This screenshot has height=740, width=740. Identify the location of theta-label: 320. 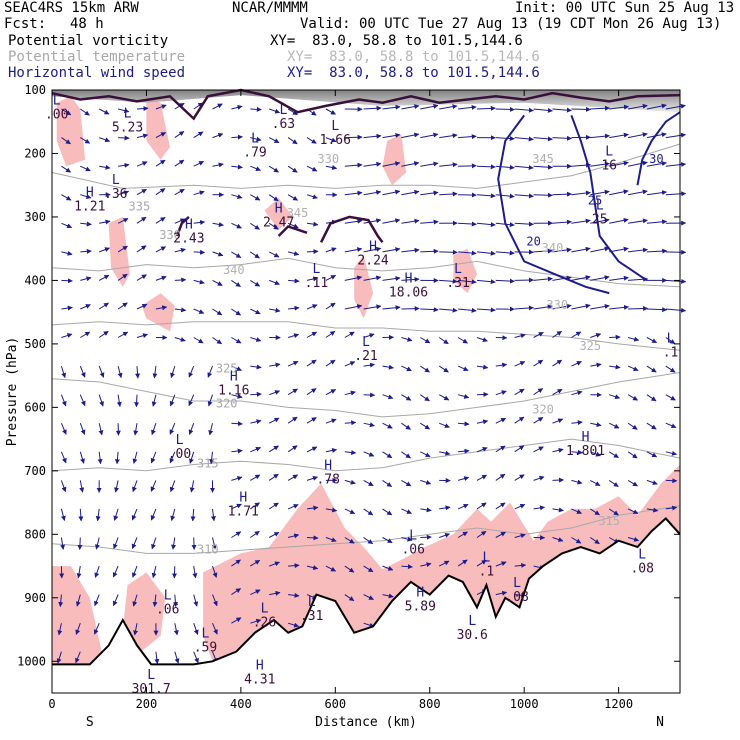
(543, 410).